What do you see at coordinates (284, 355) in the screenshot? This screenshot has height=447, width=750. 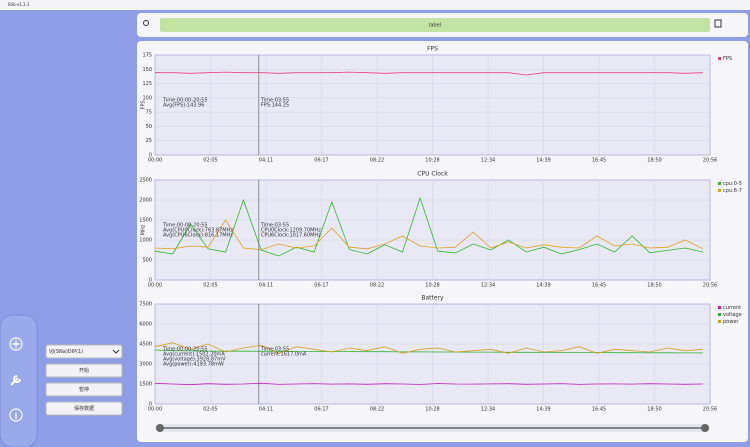 I see `cursor-text: current:1617.0mA` at bounding box center [284, 355].